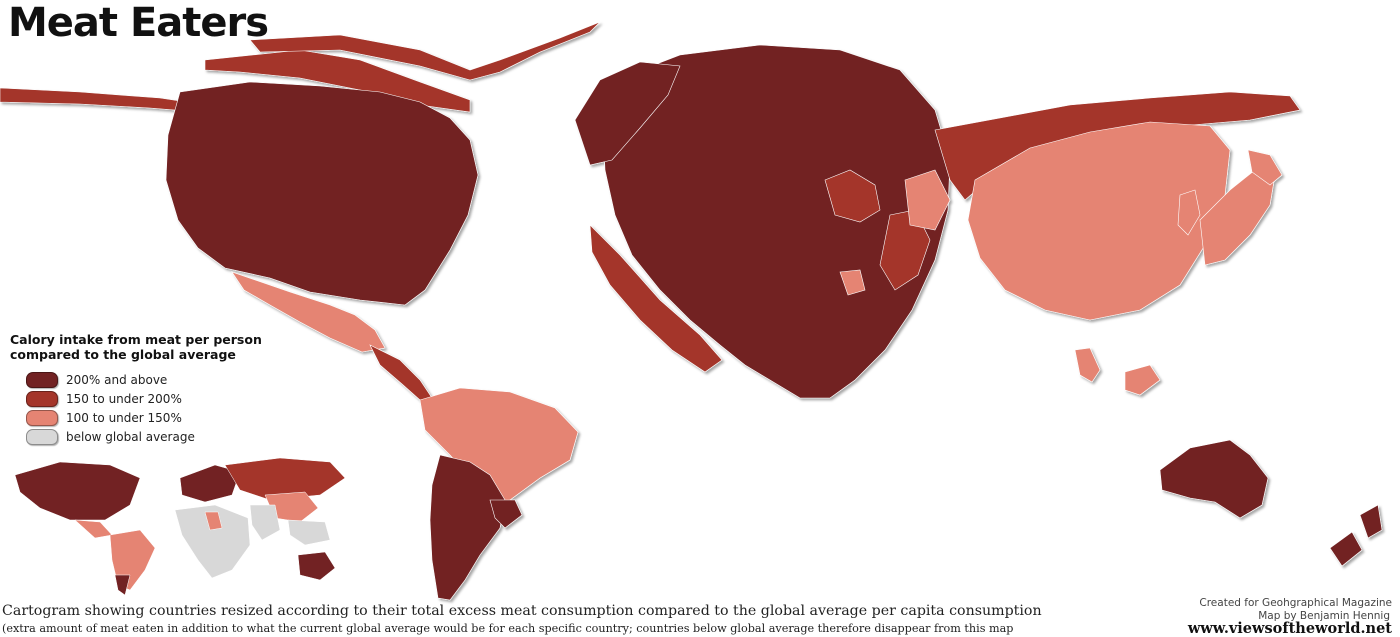 This screenshot has height=637, width=1400. Describe the element at coordinates (212, 541) in the screenshot. I see `inset-africa` at that location.